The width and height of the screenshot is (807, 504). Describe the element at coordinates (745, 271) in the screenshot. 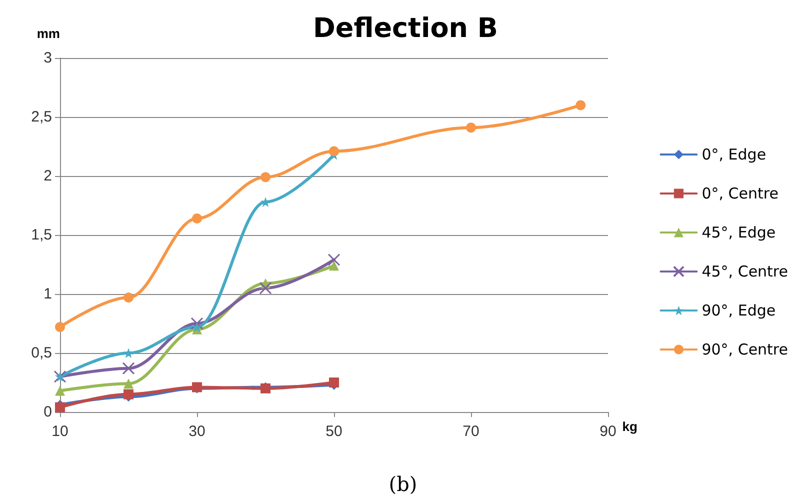

I see `legend-label: 45°, Centre` at that location.